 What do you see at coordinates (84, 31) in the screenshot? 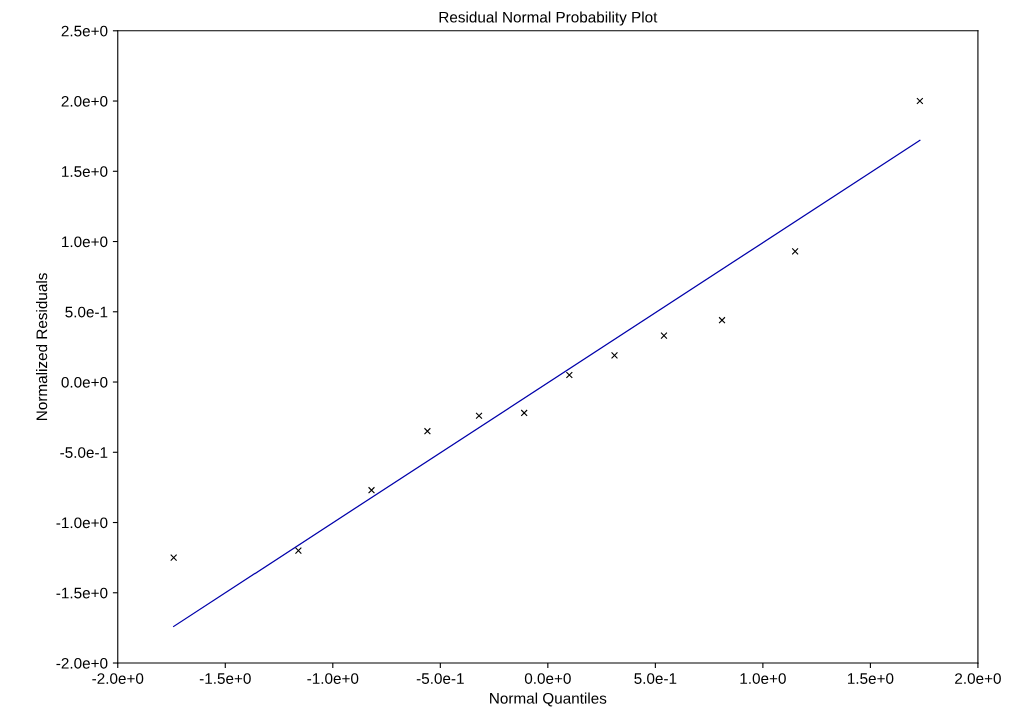
I see `y-tick-label: 2.5e+0` at bounding box center [84, 31].